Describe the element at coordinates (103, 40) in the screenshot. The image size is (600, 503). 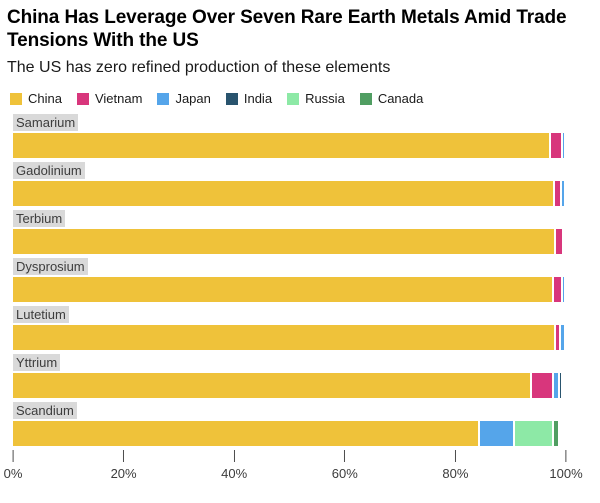
I see `chart-title-line-2: Tensions With the US` at that location.